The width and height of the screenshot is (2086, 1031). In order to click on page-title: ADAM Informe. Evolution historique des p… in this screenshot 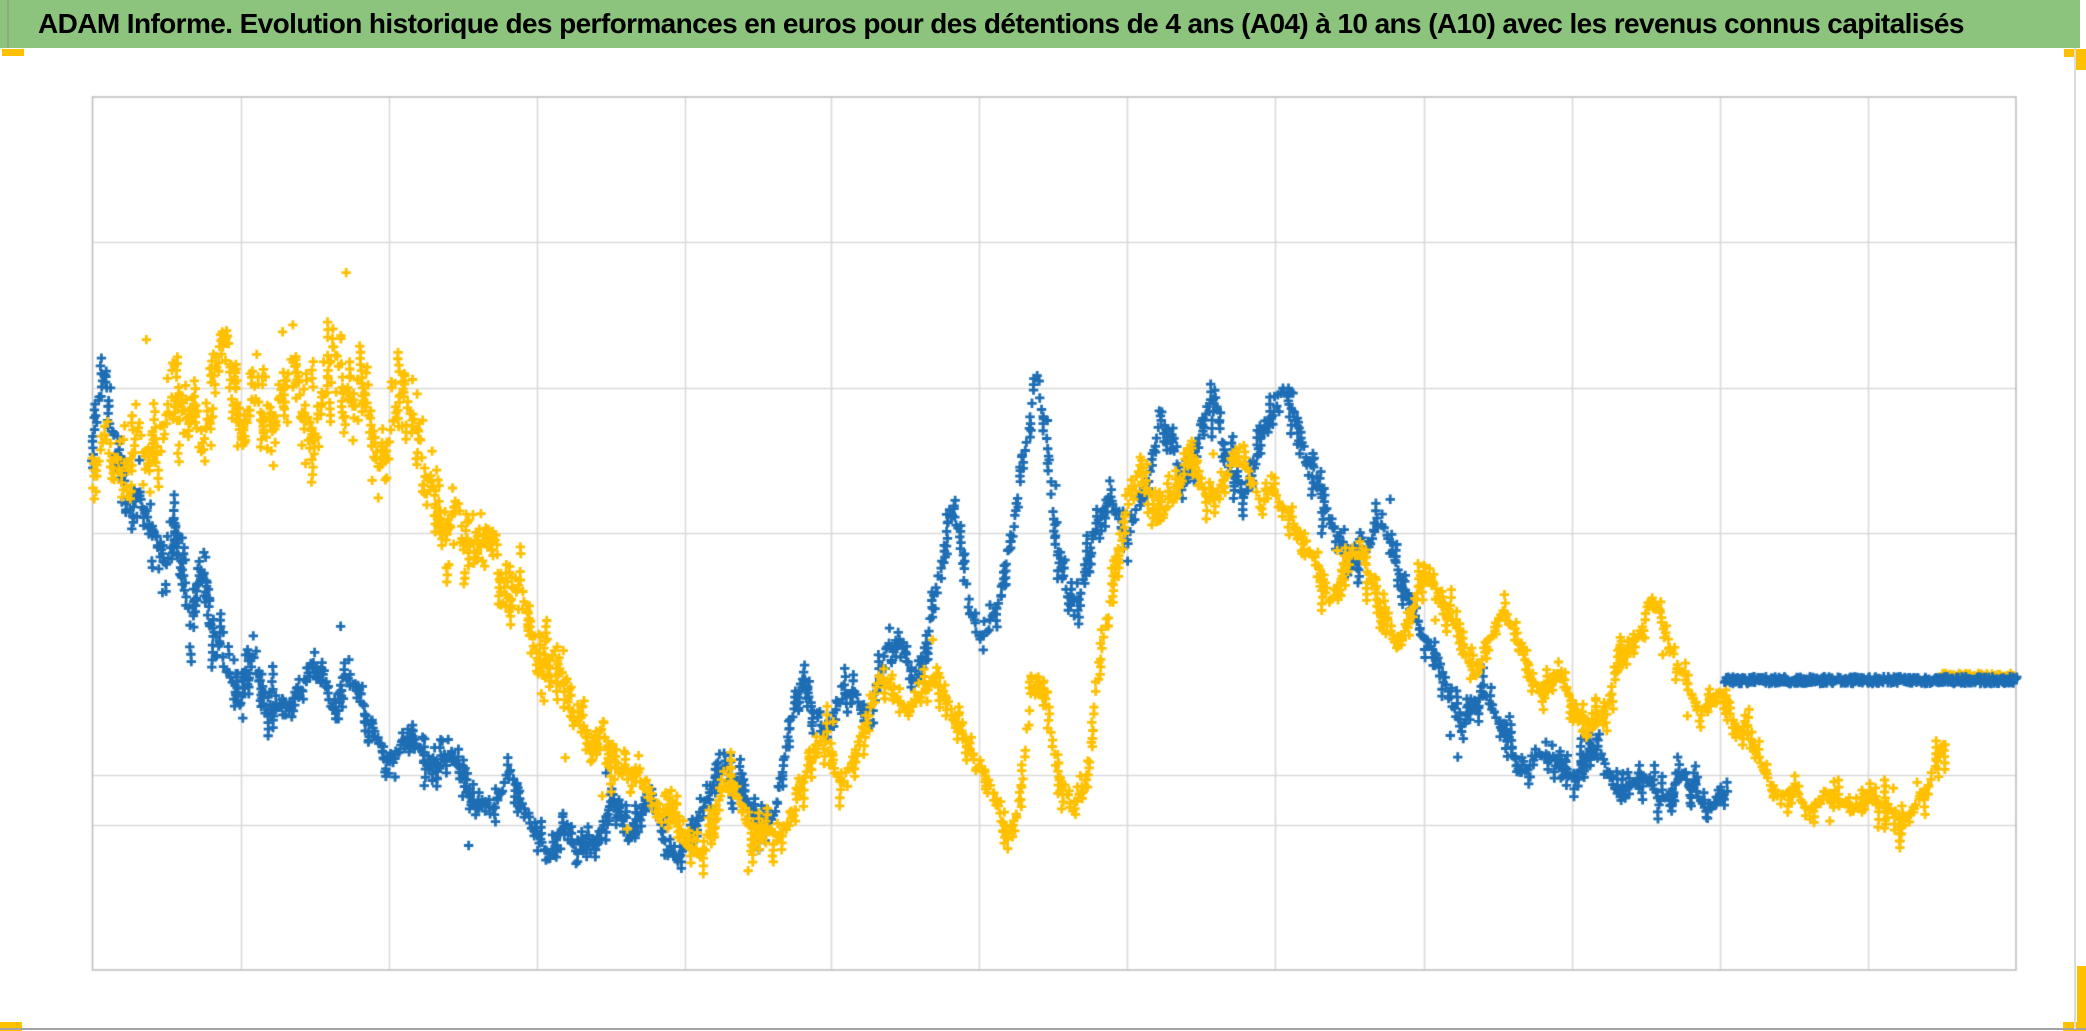, I will do `click(1001, 23)`.